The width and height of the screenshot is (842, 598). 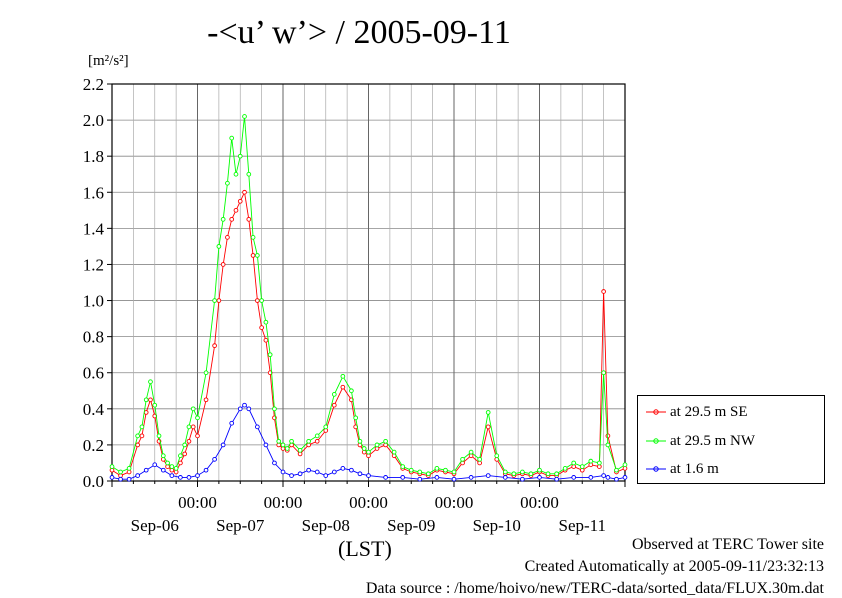 What do you see at coordinates (539, 502) in the screenshot?
I see `x-tick-time-label: 00:00` at bounding box center [539, 502].